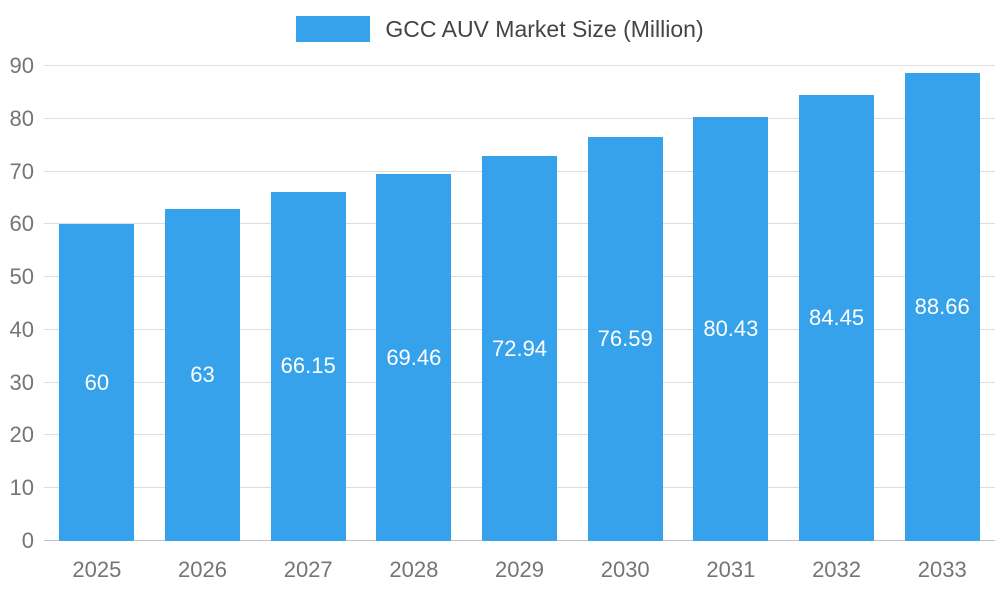 This screenshot has height=600, width=1000. Describe the element at coordinates (97, 569) in the screenshot. I see `x-axis-tick-label: 2025` at that location.